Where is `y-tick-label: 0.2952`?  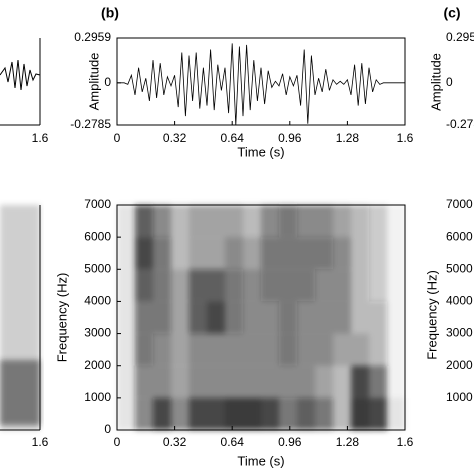 y-tick-label: 0.2952 is located at coordinates (460, 37).